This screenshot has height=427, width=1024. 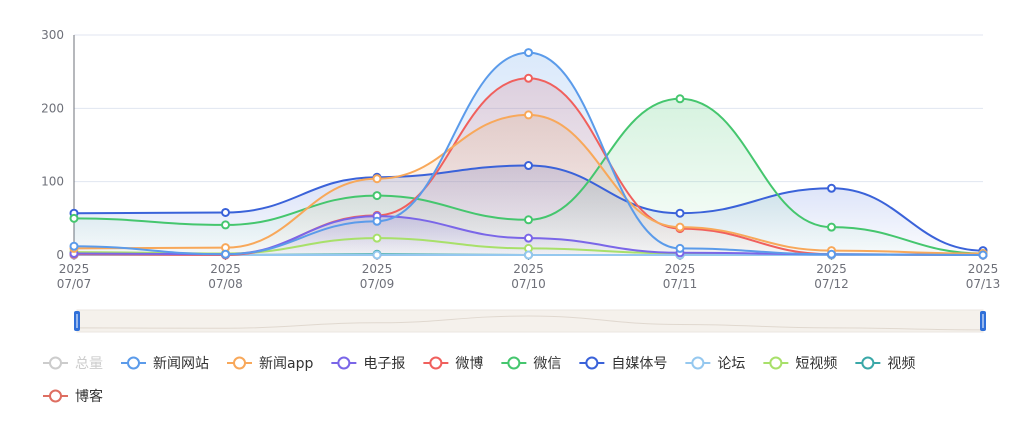 I want to click on legend-item: 新闻网站, so click(x=165, y=364).